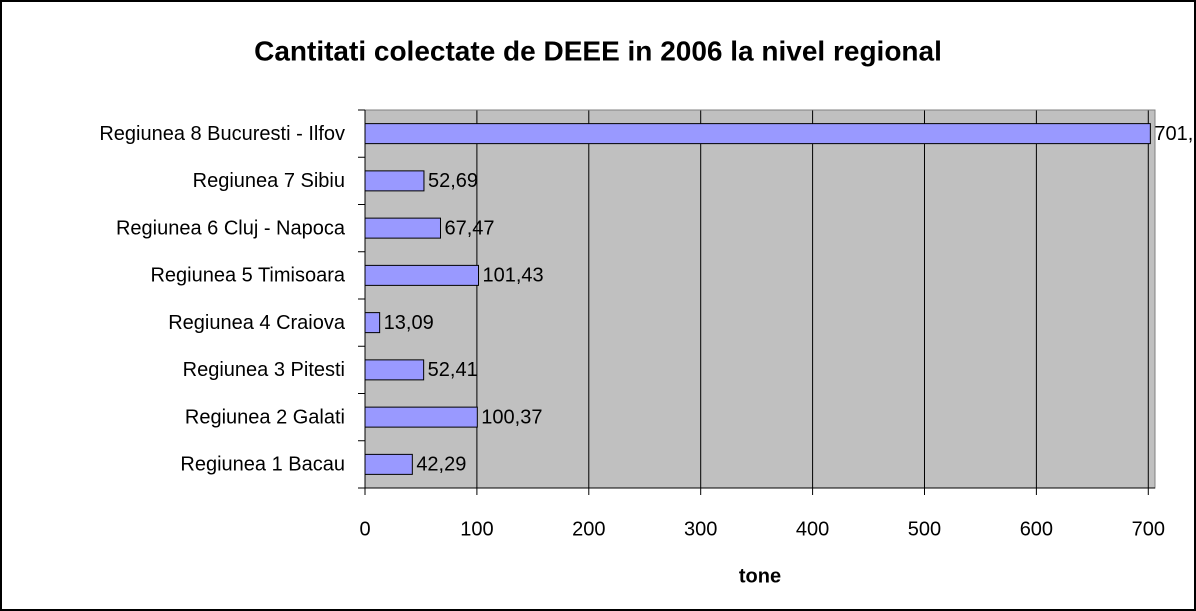 The height and width of the screenshot is (611, 1196). Describe the element at coordinates (700, 529) in the screenshot. I see `x-tick-label: 300` at that location.